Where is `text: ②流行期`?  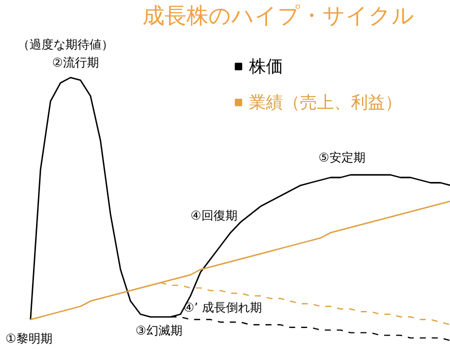
text: ②流行期 is located at coordinates (75, 63).